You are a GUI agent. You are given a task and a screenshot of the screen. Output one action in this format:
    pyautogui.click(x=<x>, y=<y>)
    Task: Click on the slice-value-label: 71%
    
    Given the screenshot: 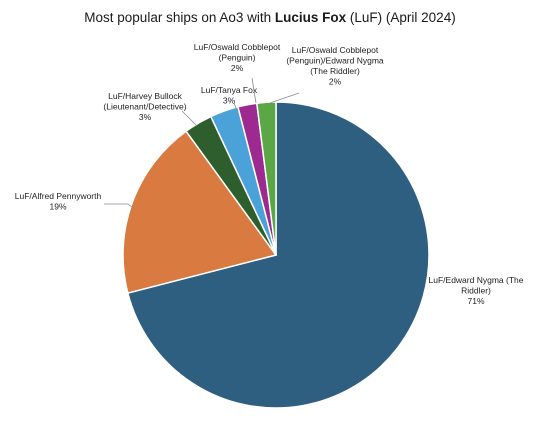 What is the action you would take?
    pyautogui.click(x=475, y=301)
    